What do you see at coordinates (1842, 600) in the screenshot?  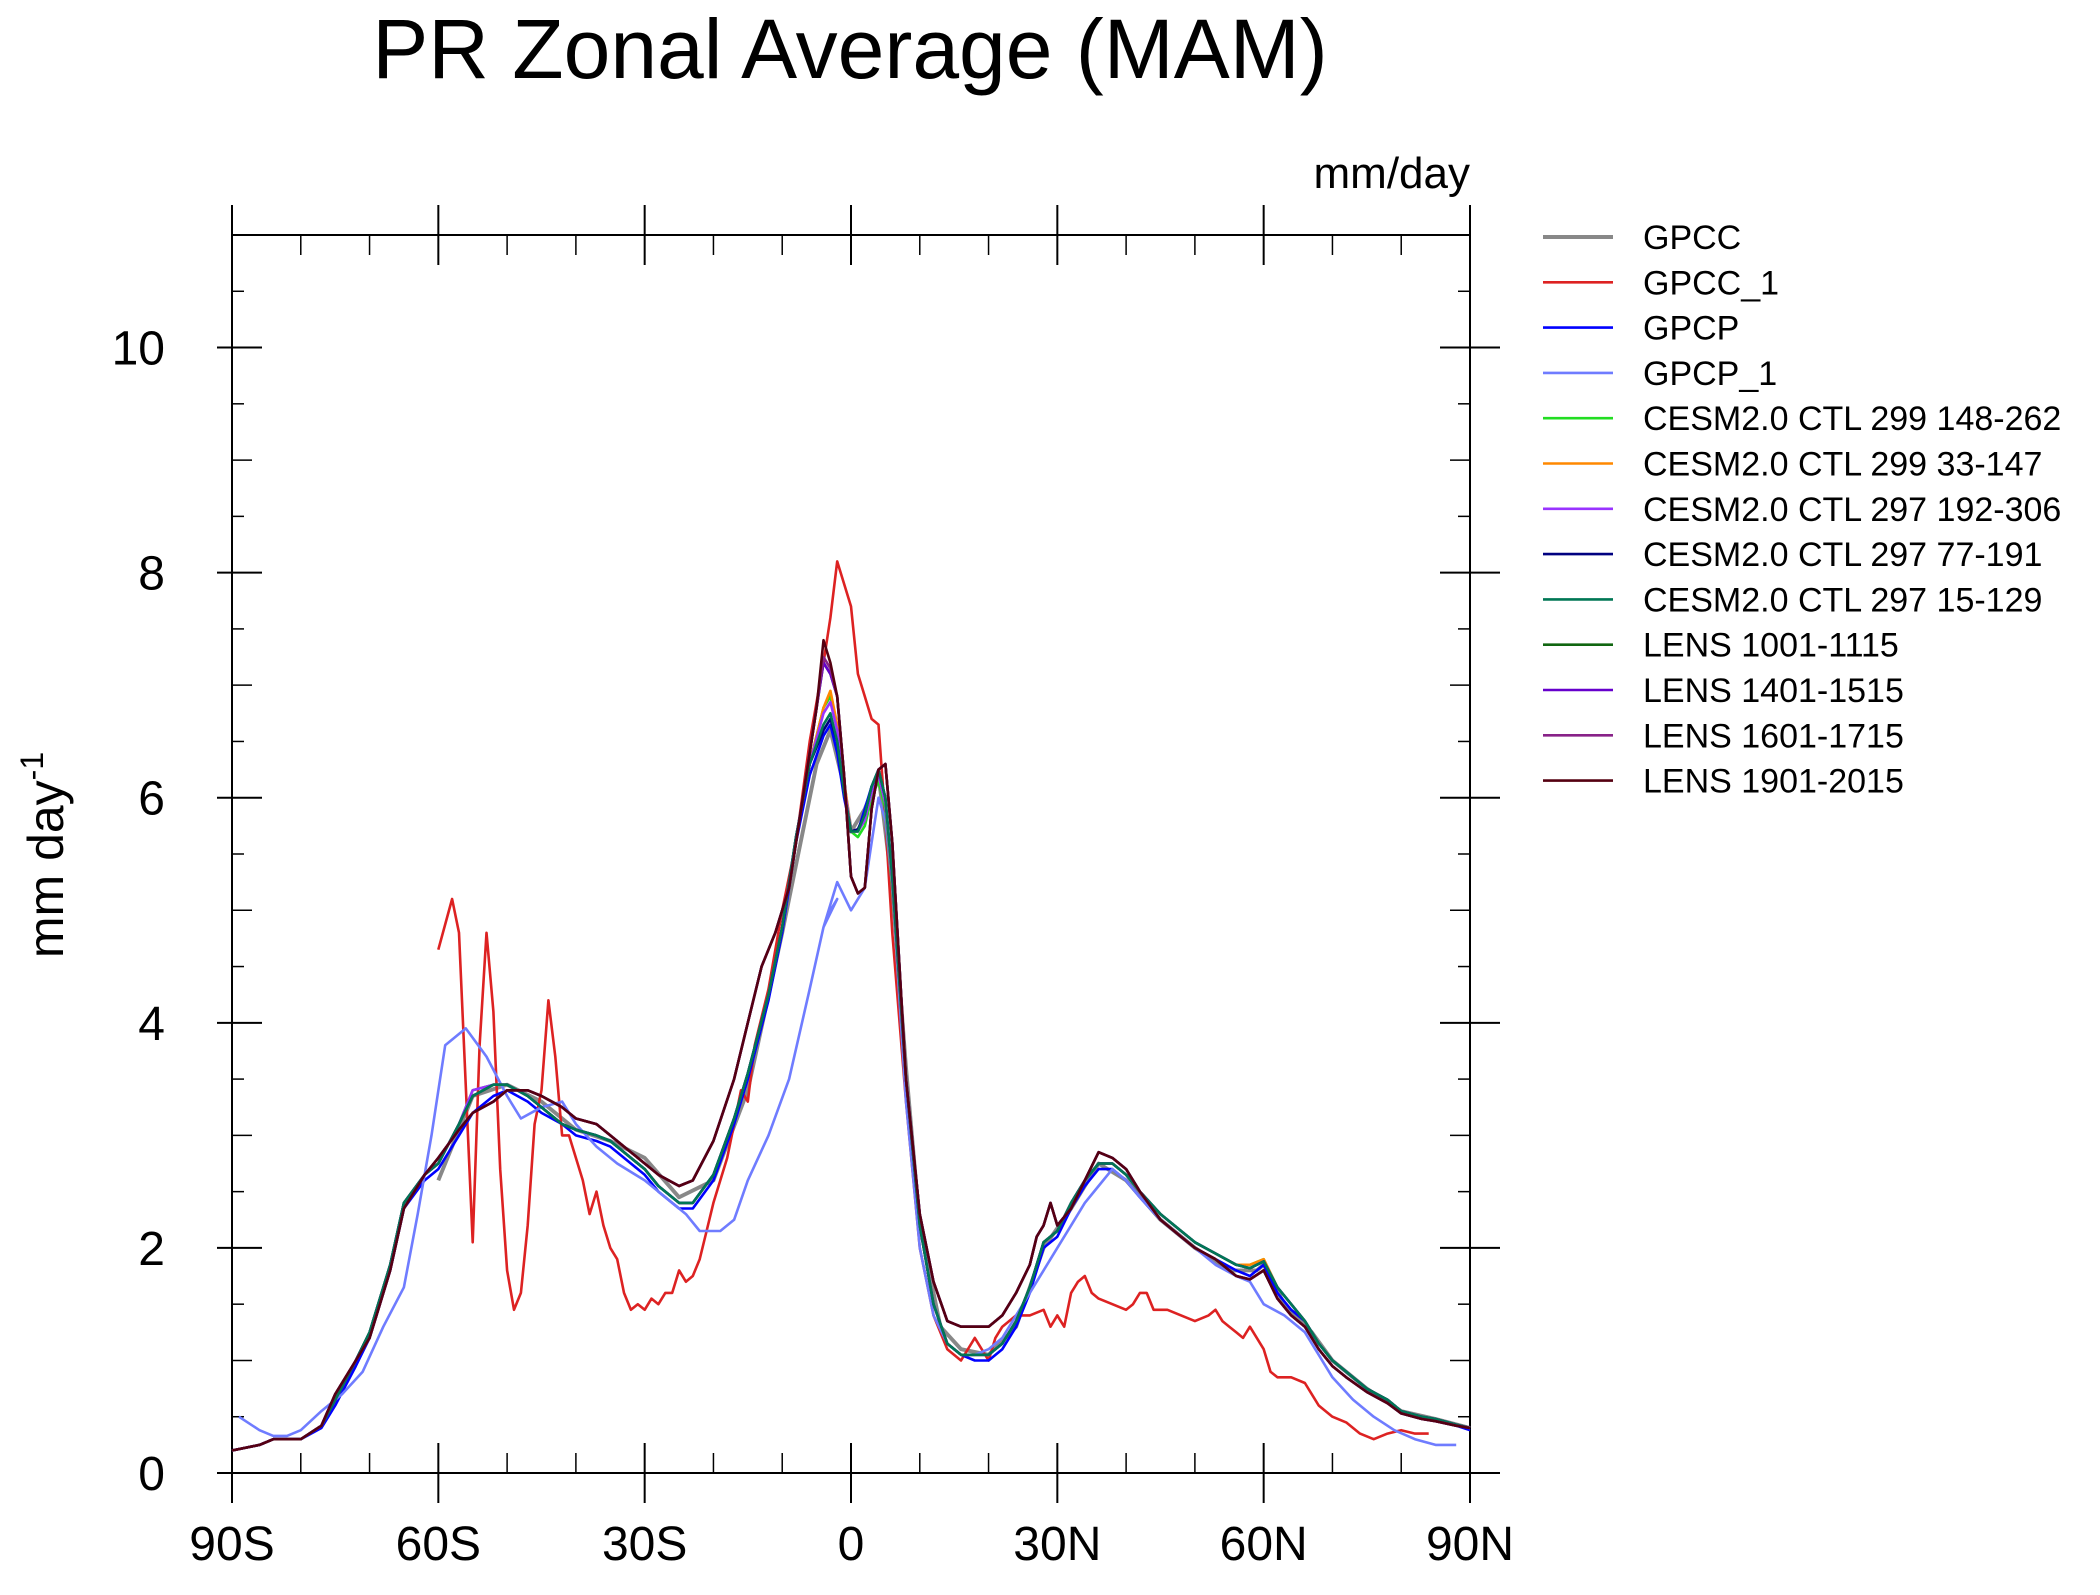 I see `legend-label: CESM2.0 CTL 297 15-129` at bounding box center [1842, 600].